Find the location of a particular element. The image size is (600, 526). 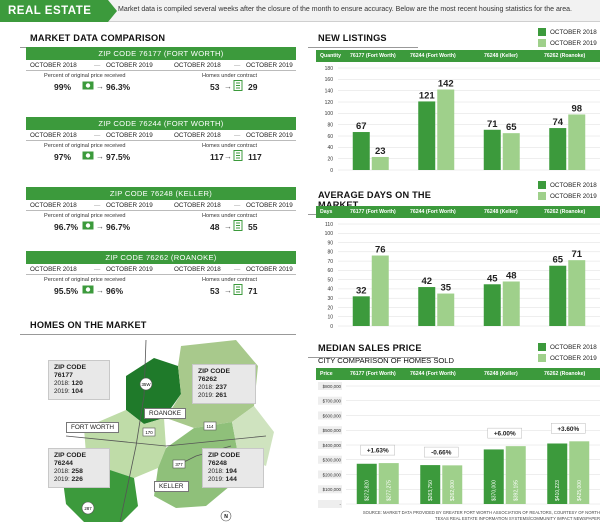

price-2018-value: 97% is located at coordinates (63, 157).